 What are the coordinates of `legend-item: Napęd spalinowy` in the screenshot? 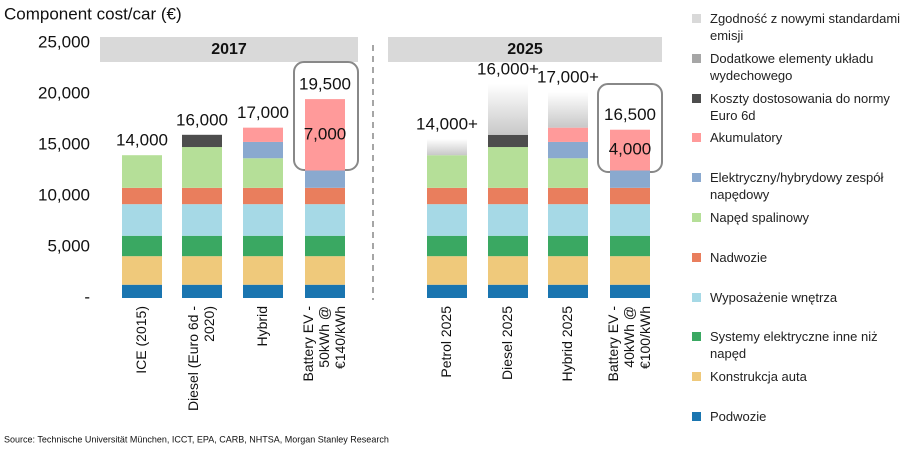 It's located at (803, 217).